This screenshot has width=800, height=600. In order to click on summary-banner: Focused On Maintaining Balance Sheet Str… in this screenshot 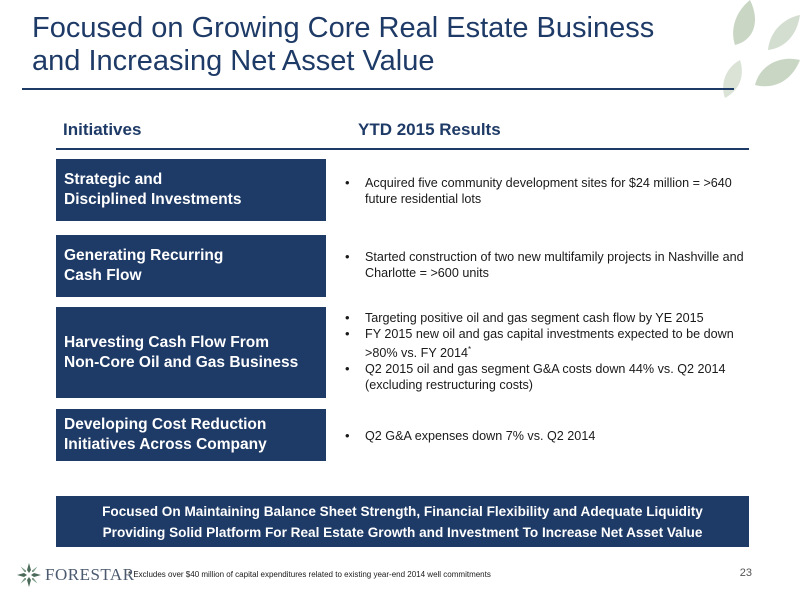, I will do `click(402, 521)`.